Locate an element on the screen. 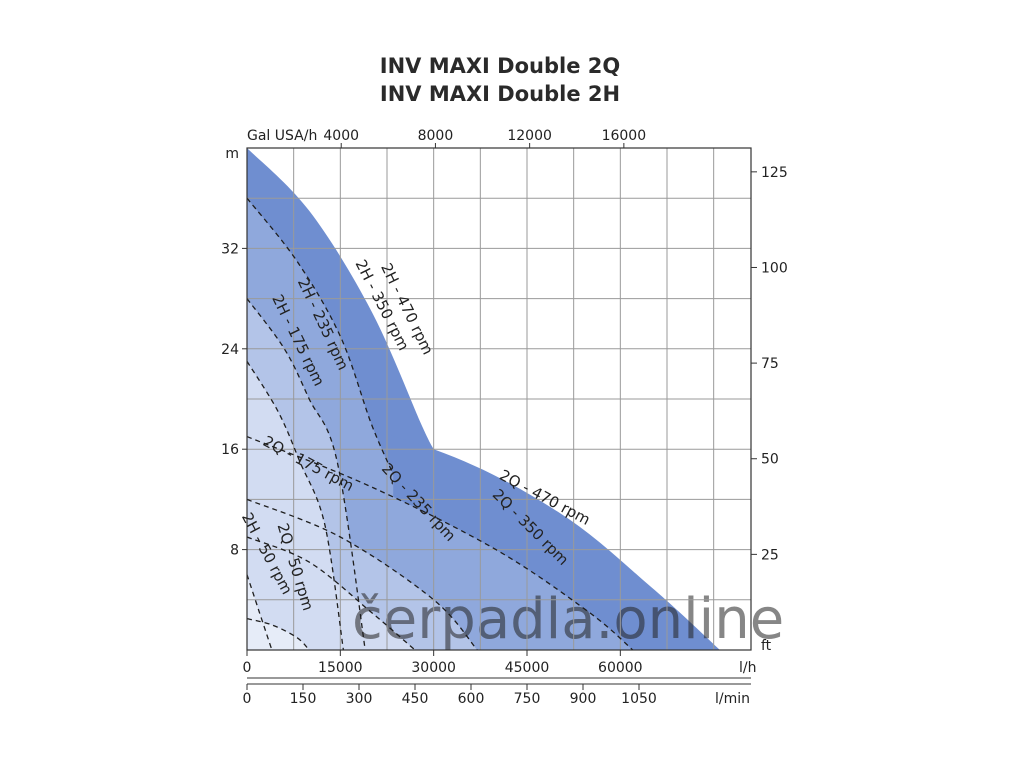 This screenshot has height=768, width=1024. band-2q-175-rpm is located at coordinates (331, 593).